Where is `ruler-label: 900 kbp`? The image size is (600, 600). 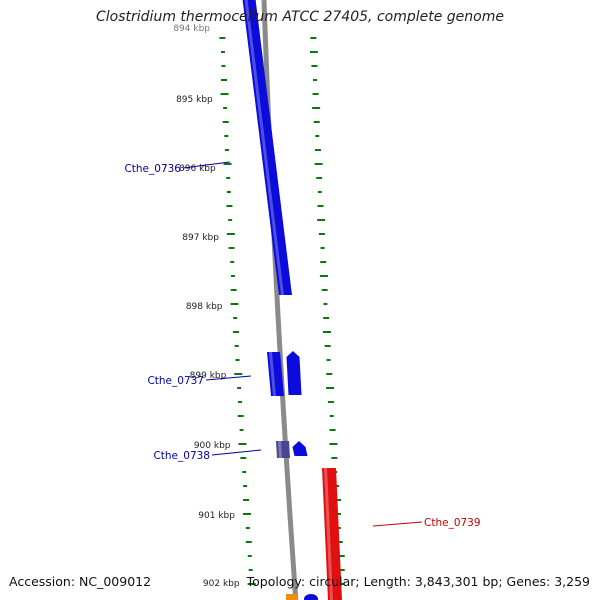
ruler-label: 900 kbp is located at coordinates (212, 446).